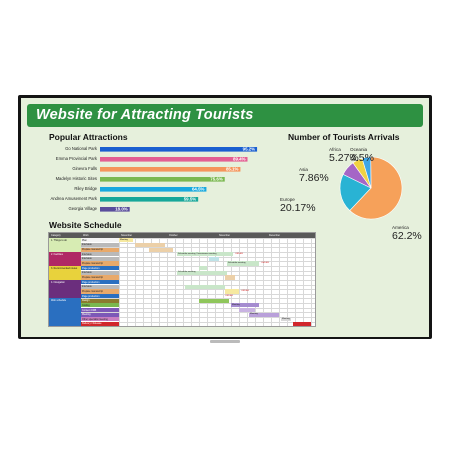 The width and height of the screenshot is (450, 450). What do you see at coordinates (314, 178) in the screenshot?
I see `pie-slice-value: 7.86%` at bounding box center [314, 178].